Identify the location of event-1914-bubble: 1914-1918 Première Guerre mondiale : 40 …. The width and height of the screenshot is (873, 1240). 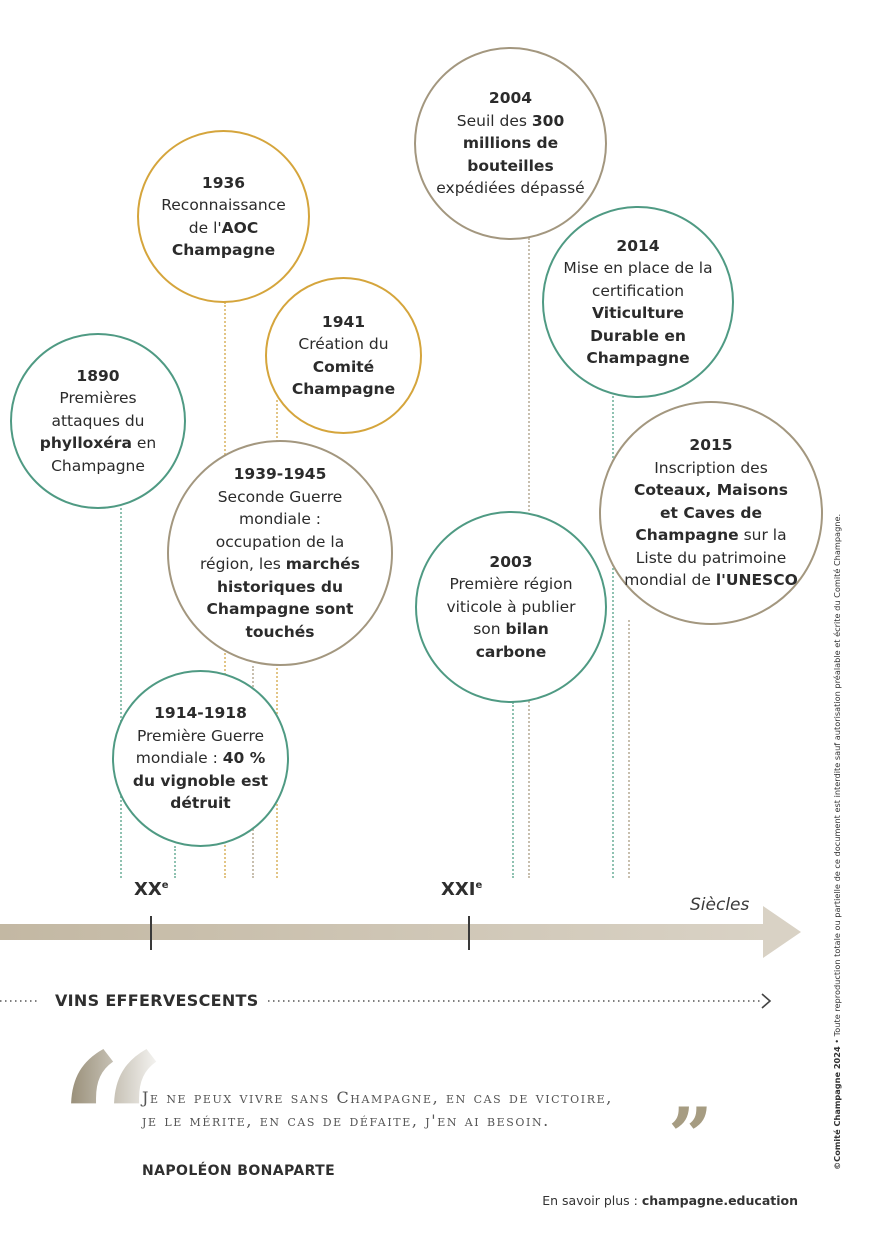
(200, 758).